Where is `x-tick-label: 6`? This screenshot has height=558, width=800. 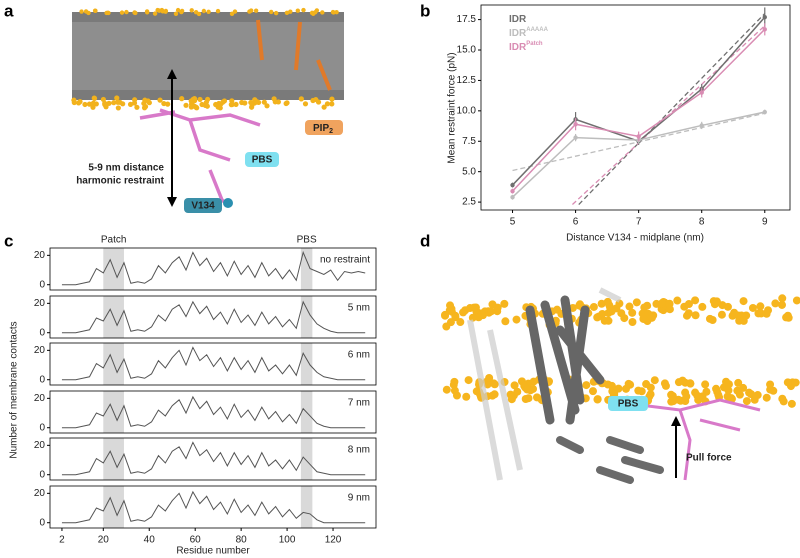 x-tick-label: 6 is located at coordinates (576, 222).